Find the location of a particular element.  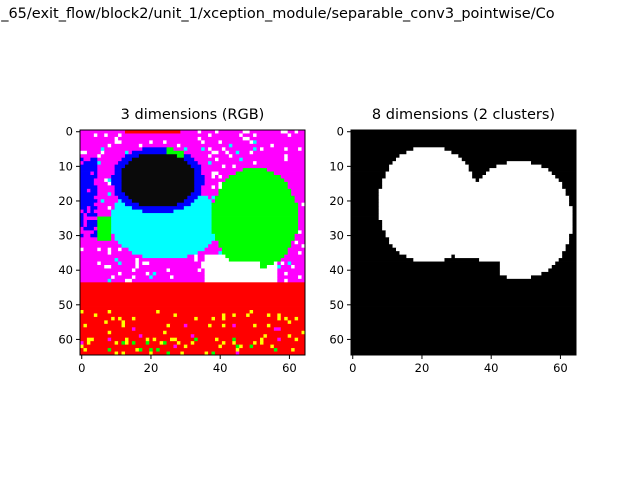

cluster-y-tick-label: 20 is located at coordinates (336, 201).